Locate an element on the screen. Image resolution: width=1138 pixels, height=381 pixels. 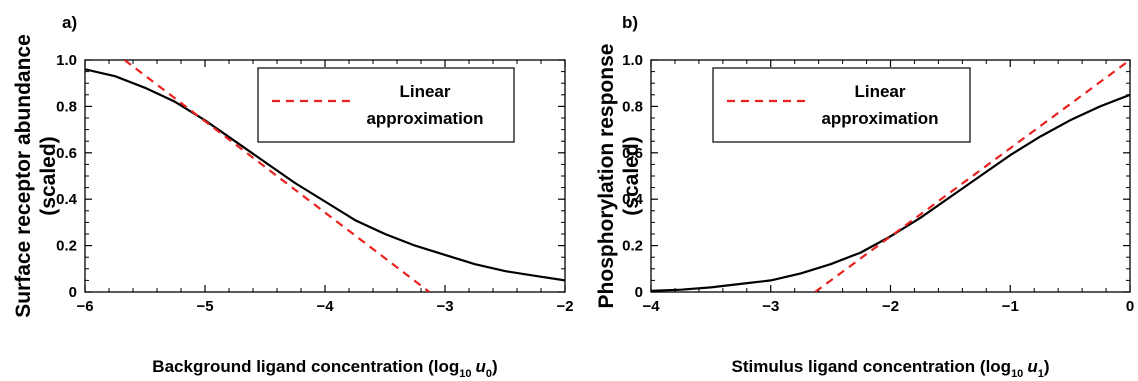
panel-label: a) is located at coordinates (69, 22).